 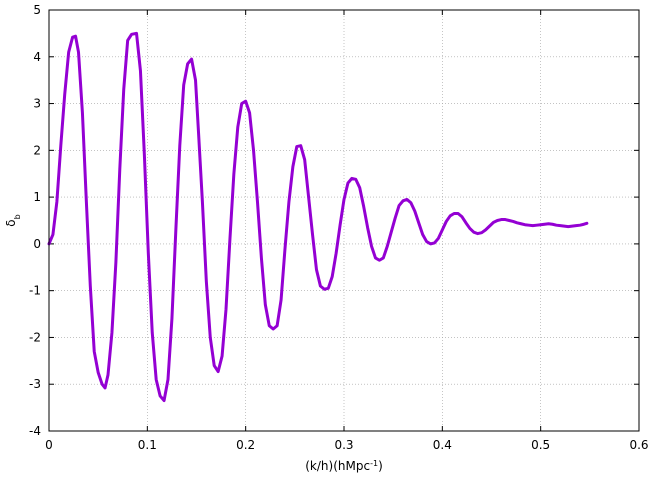 What do you see at coordinates (37, 150) in the screenshot?
I see `y-tick-label: 2` at bounding box center [37, 150].